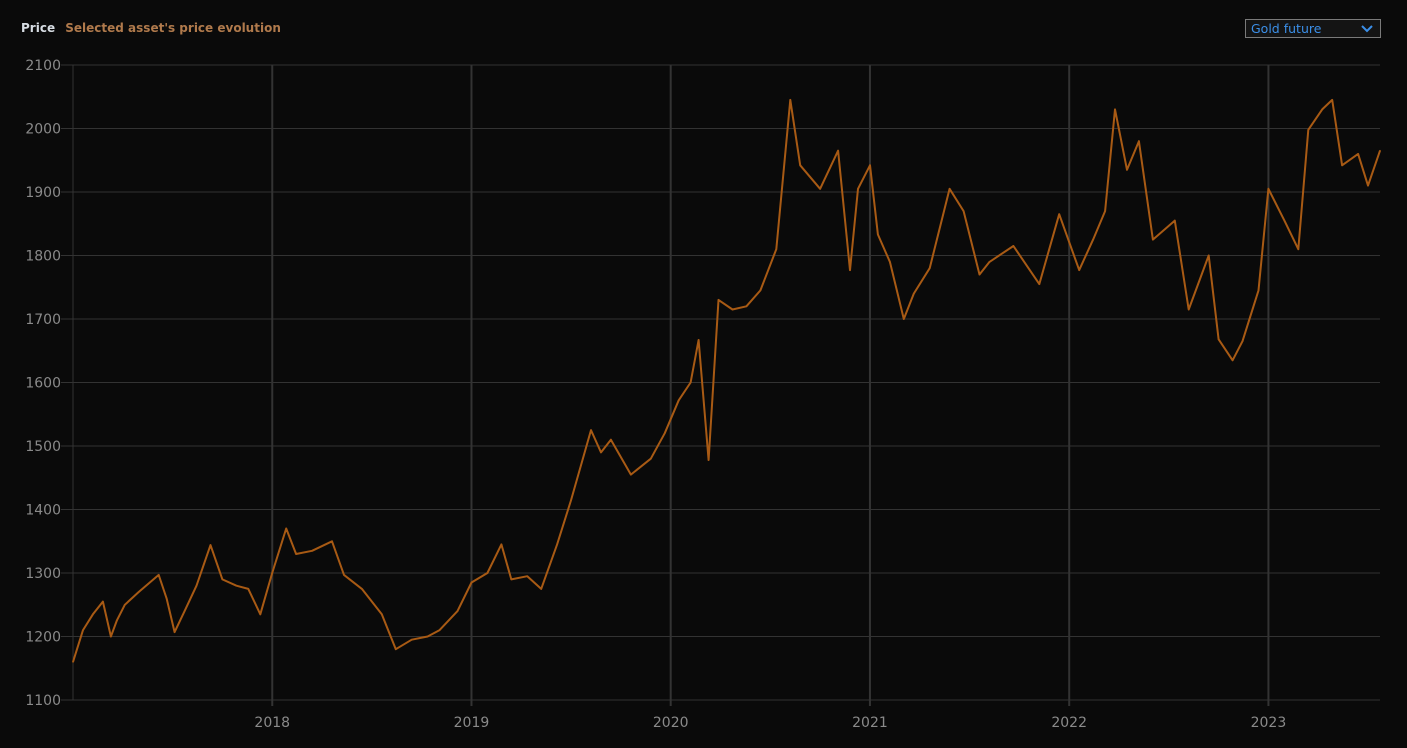 This screenshot has width=1407, height=748. What do you see at coordinates (43, 511) in the screenshot?
I see `y-tick-label: 1400` at bounding box center [43, 511].